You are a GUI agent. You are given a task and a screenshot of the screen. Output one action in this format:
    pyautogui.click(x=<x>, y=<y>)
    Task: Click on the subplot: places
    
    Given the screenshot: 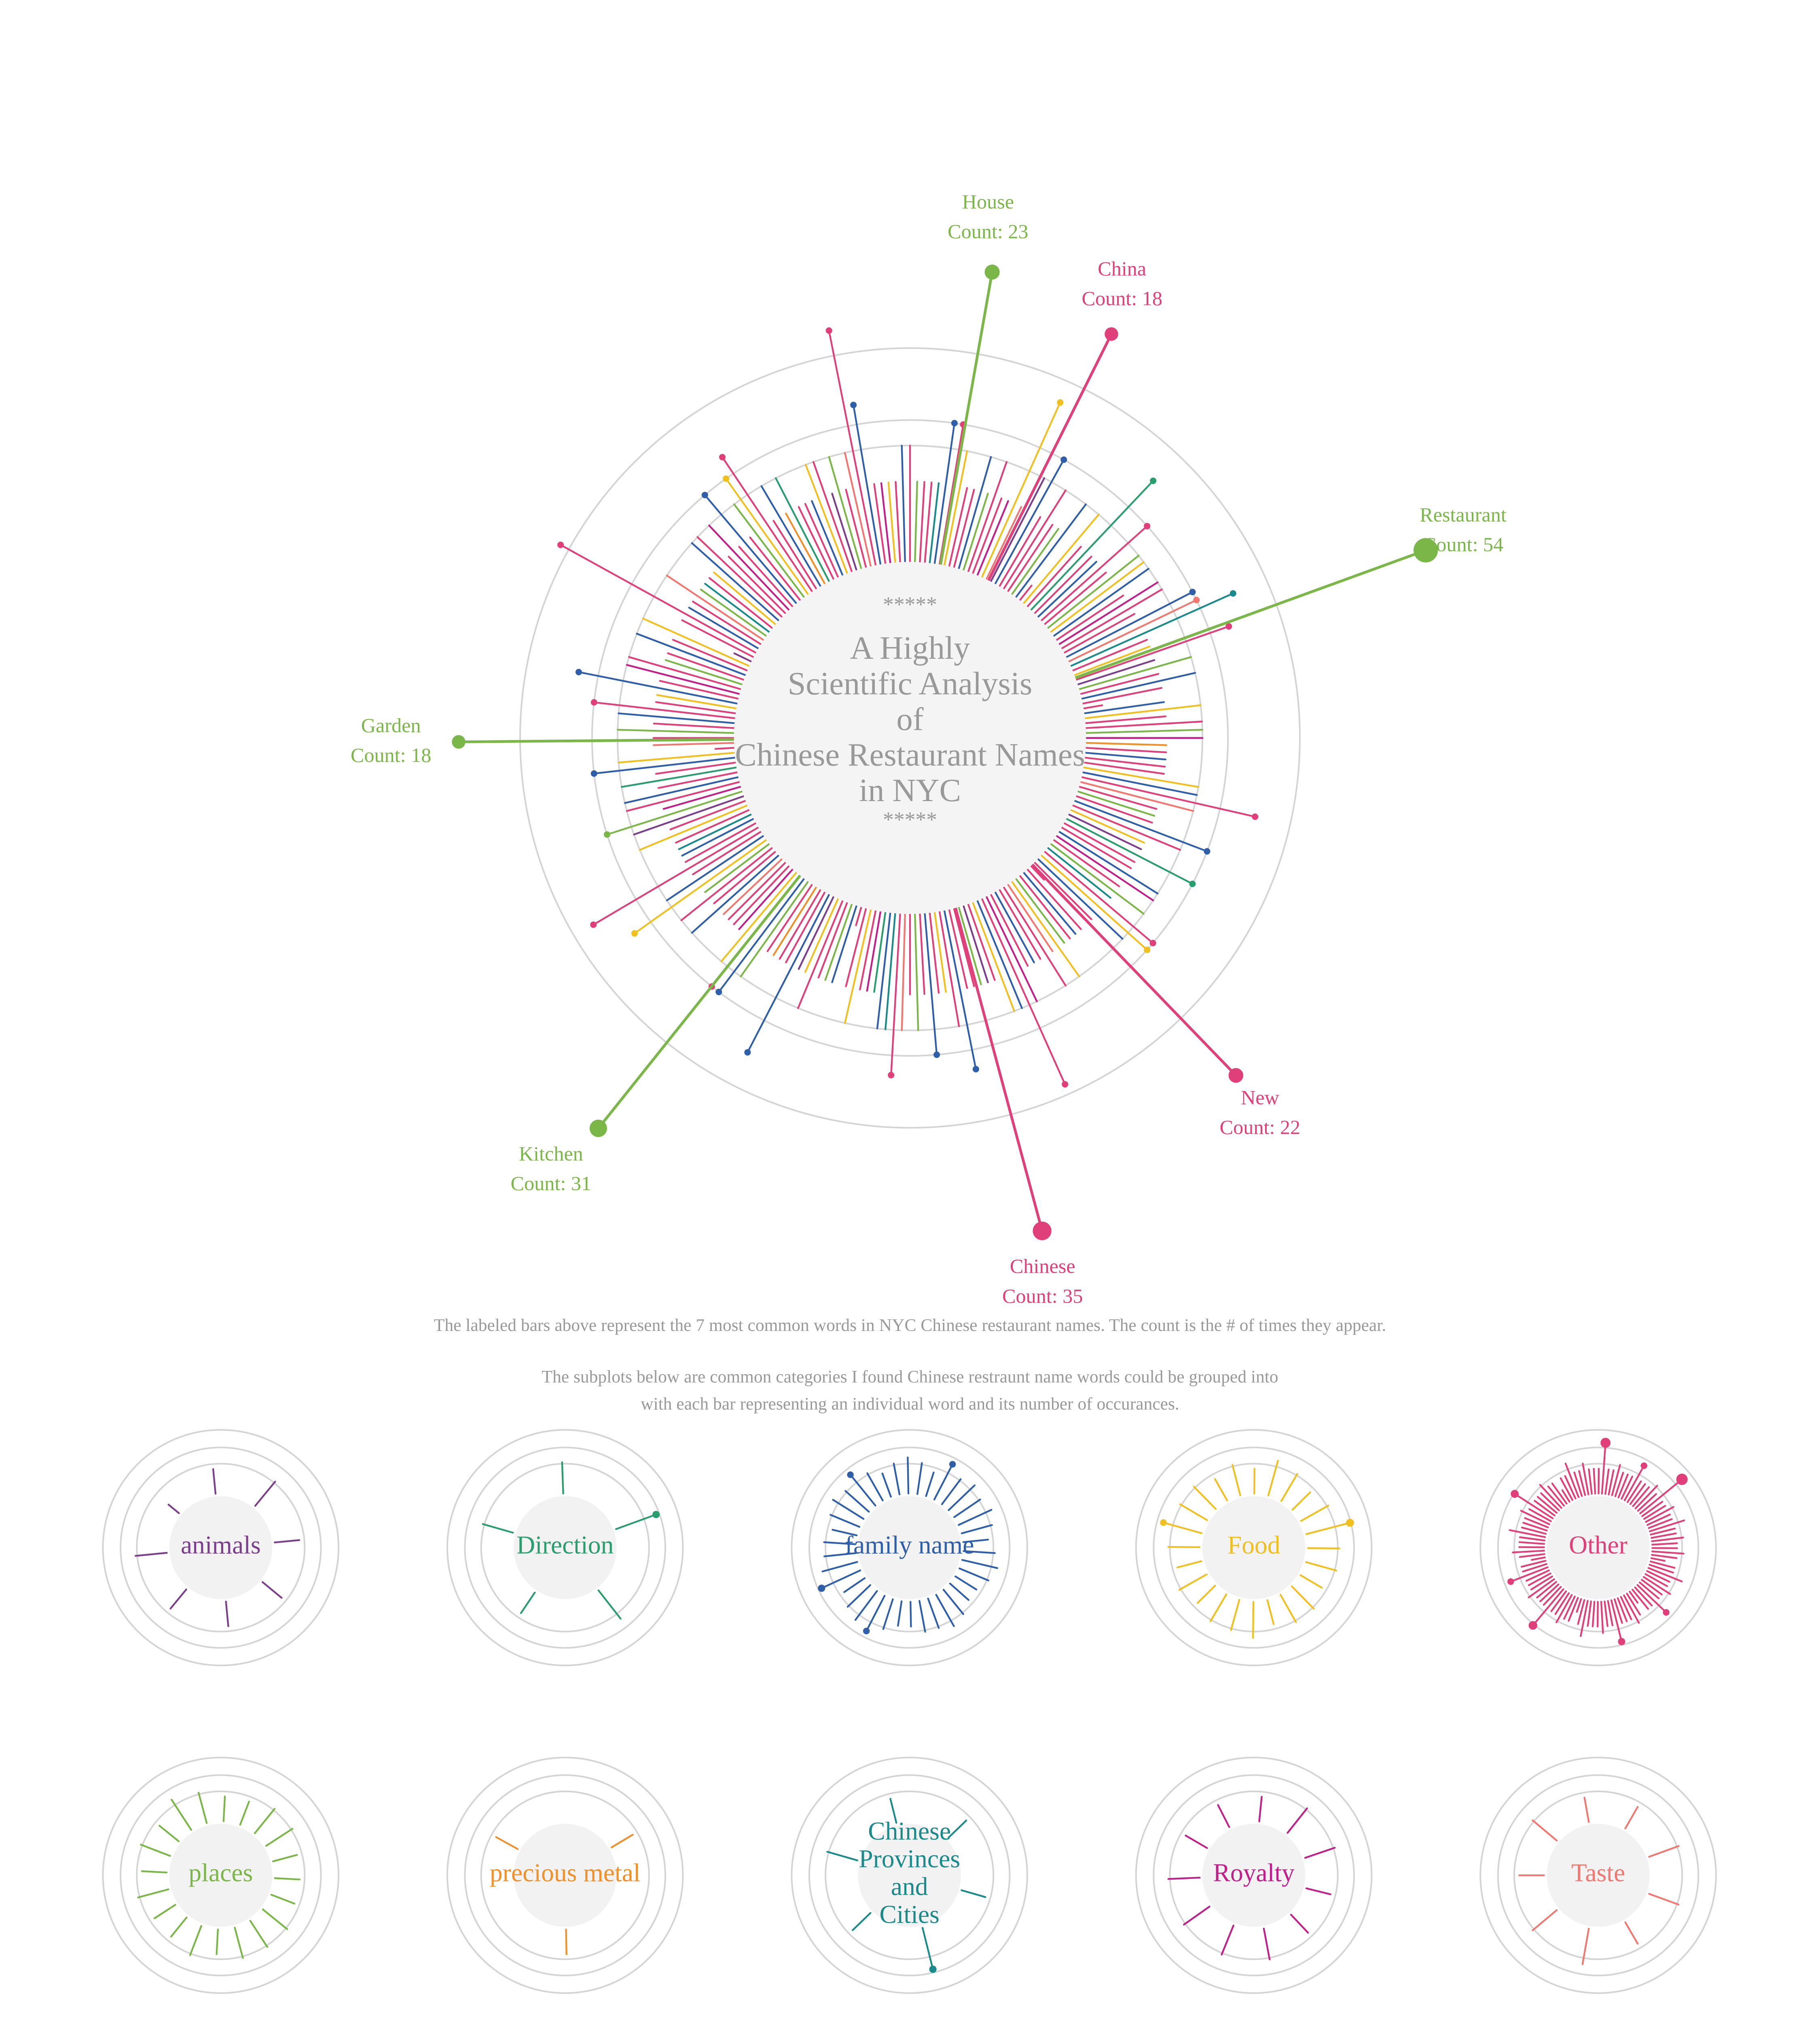 What is the action you would take?
    pyautogui.click(x=221, y=1875)
    